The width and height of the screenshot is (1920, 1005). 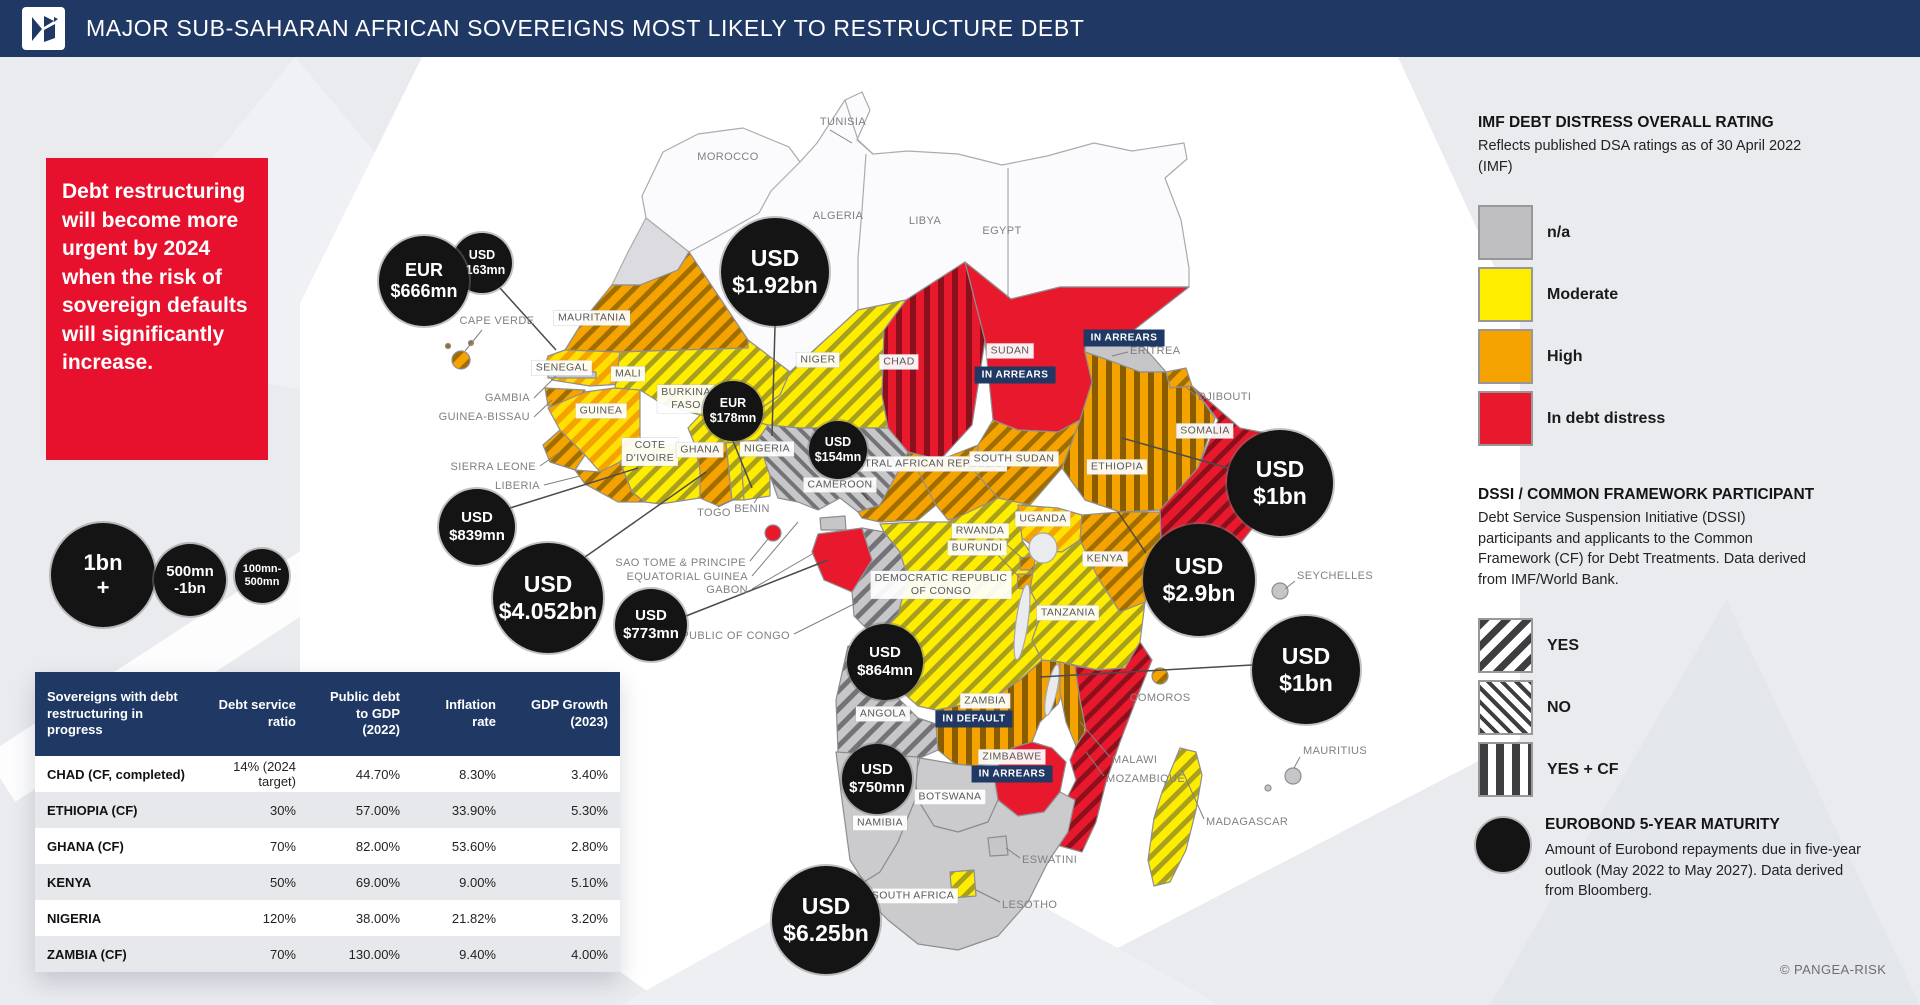 I want to click on dssi-label: YES, so click(x=1563, y=645).